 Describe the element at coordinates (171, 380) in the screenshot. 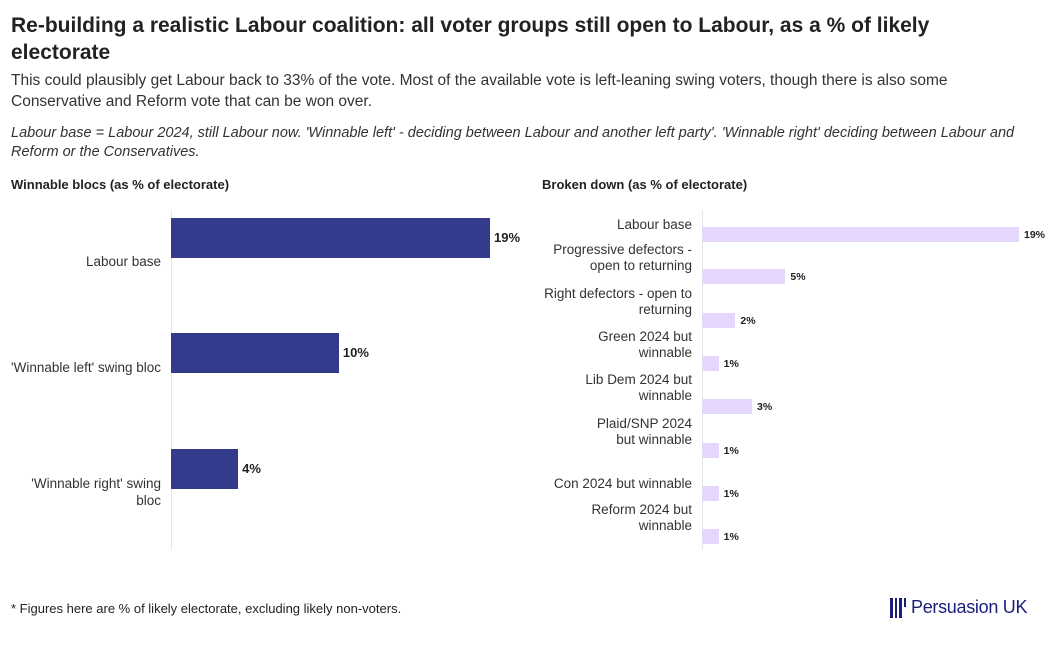

I see `left-axis-line` at that location.